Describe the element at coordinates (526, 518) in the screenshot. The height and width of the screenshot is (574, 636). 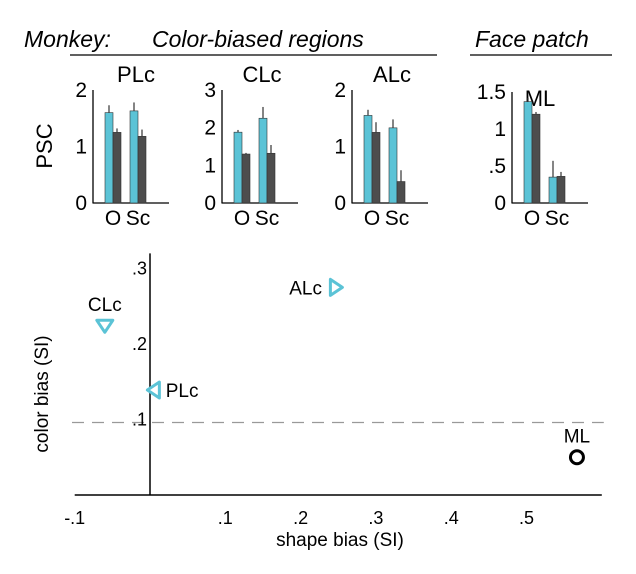
I see `scatter-xtick-label: .5` at that location.